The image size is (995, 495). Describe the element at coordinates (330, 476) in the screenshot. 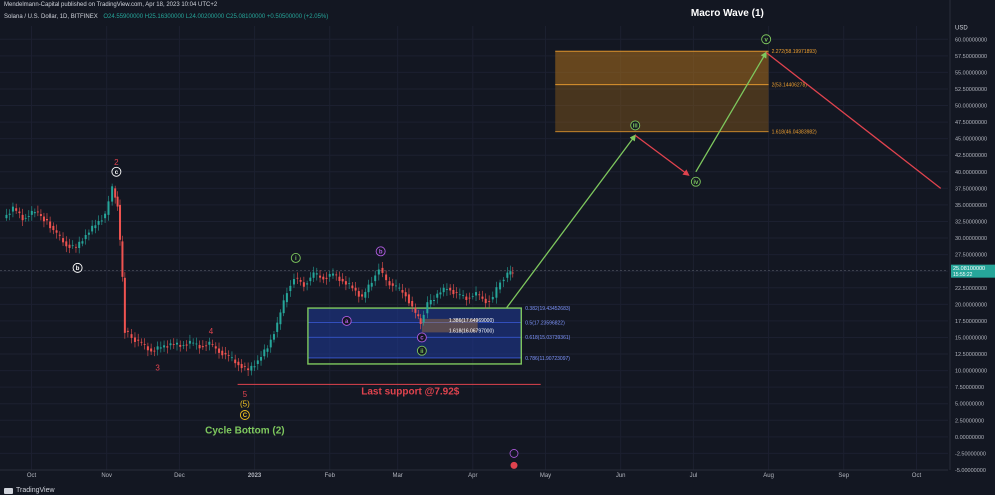

I see `x-tick-label: Feb` at that location.